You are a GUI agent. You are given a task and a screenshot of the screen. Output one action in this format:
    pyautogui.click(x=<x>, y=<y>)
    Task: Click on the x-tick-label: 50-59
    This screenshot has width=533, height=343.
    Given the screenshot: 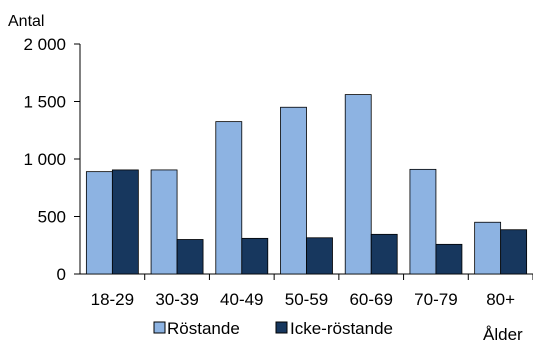 What is the action you would take?
    pyautogui.click(x=306, y=299)
    